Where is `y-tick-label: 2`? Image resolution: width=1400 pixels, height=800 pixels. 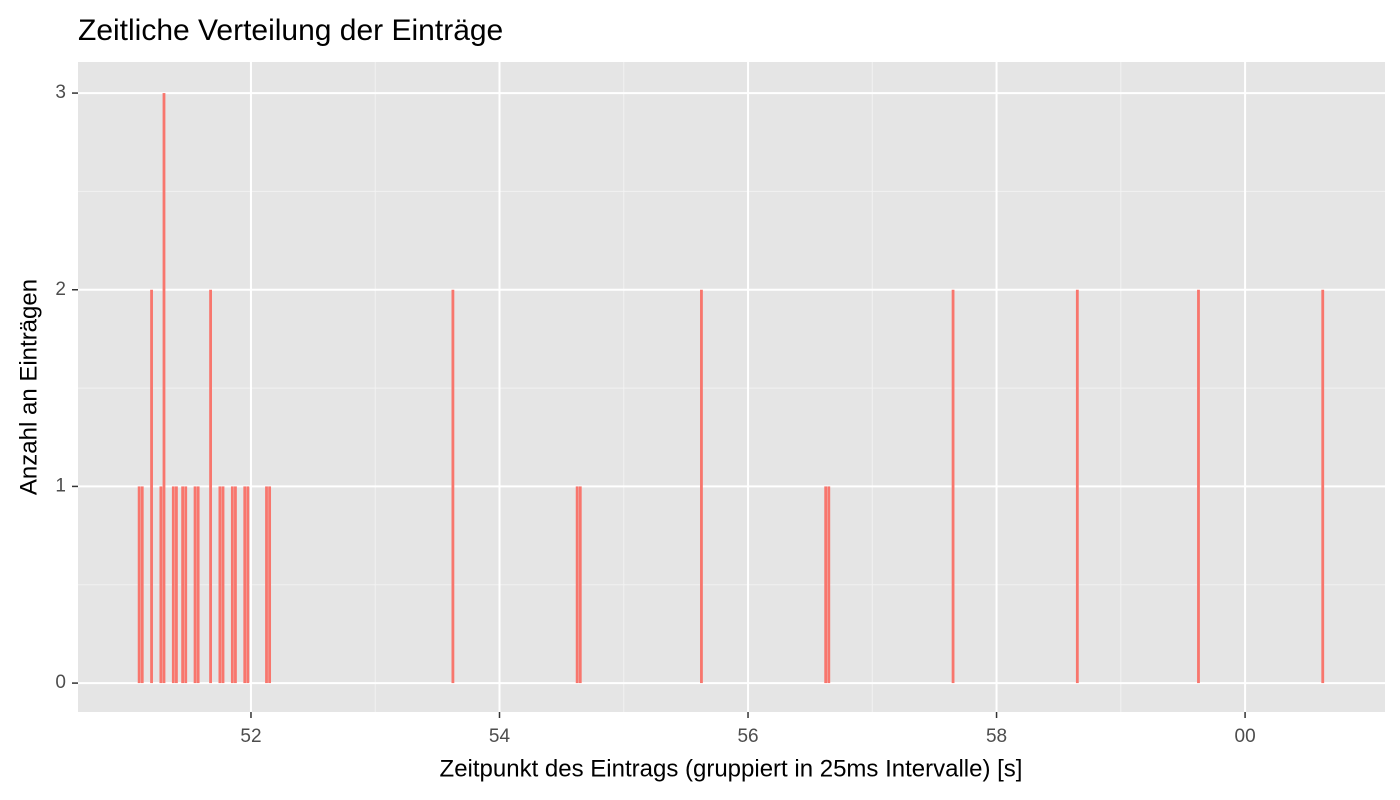
y-tick-label: 2 is located at coordinates (60, 289).